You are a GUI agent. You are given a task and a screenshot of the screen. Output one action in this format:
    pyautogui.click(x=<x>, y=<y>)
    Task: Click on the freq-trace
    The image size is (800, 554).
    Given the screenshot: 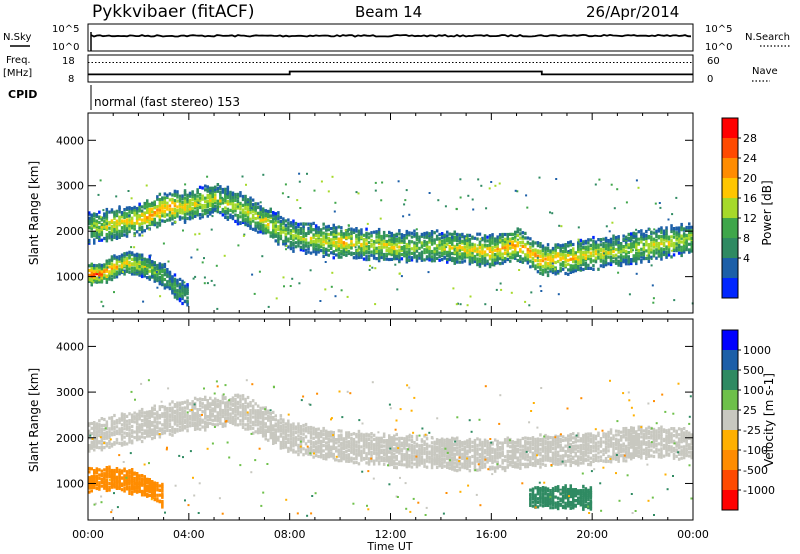 What is the action you would take?
    pyautogui.click(x=390, y=73)
    